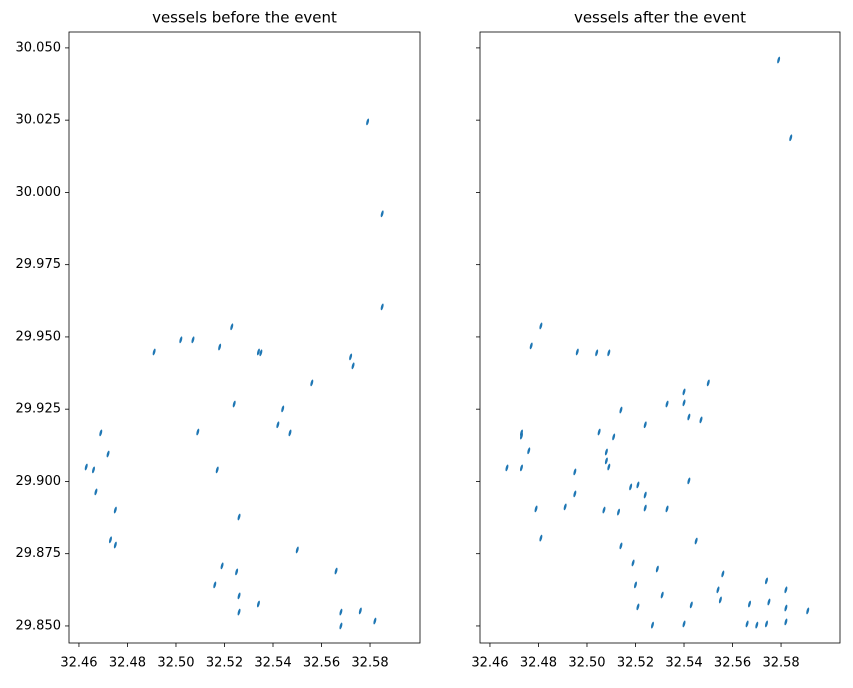 Image resolution: width=853 pixels, height=688 pixels. What do you see at coordinates (39, 264) in the screenshot?
I see `y-tick-label: 29.975` at bounding box center [39, 264].